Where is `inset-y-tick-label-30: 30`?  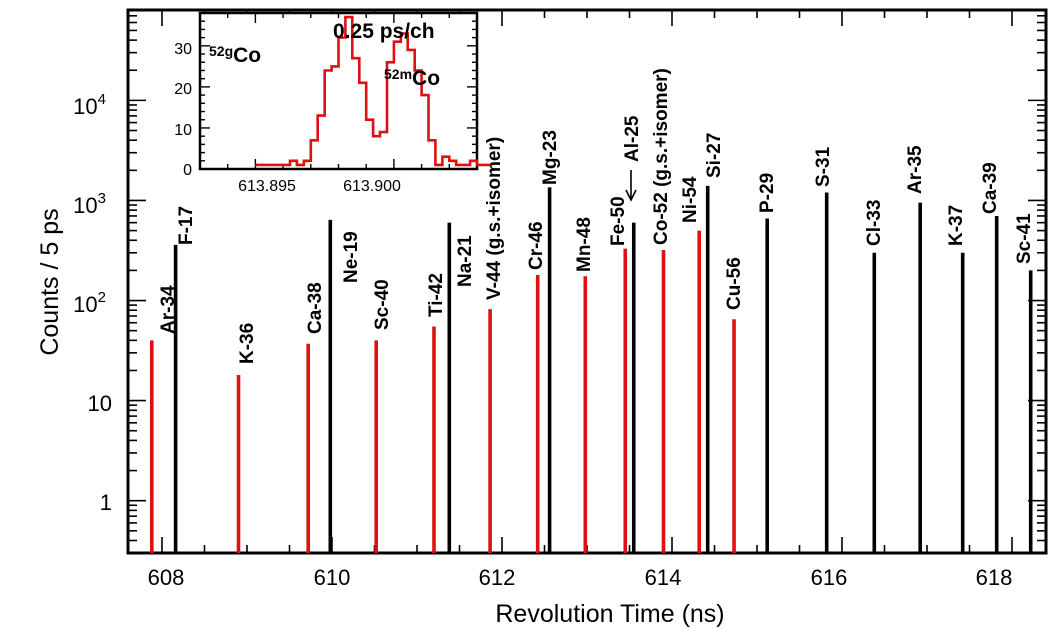
inset-y-tick-label-30: 30 is located at coordinates (183, 49).